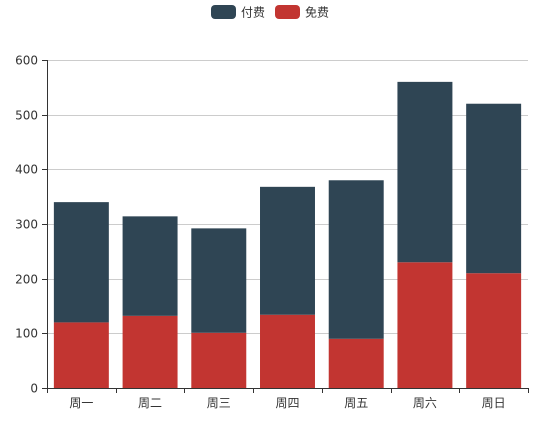 The height and width of the screenshot is (424, 550). Describe the element at coordinates (287, 351) in the screenshot. I see `bar-免费-周四` at that location.